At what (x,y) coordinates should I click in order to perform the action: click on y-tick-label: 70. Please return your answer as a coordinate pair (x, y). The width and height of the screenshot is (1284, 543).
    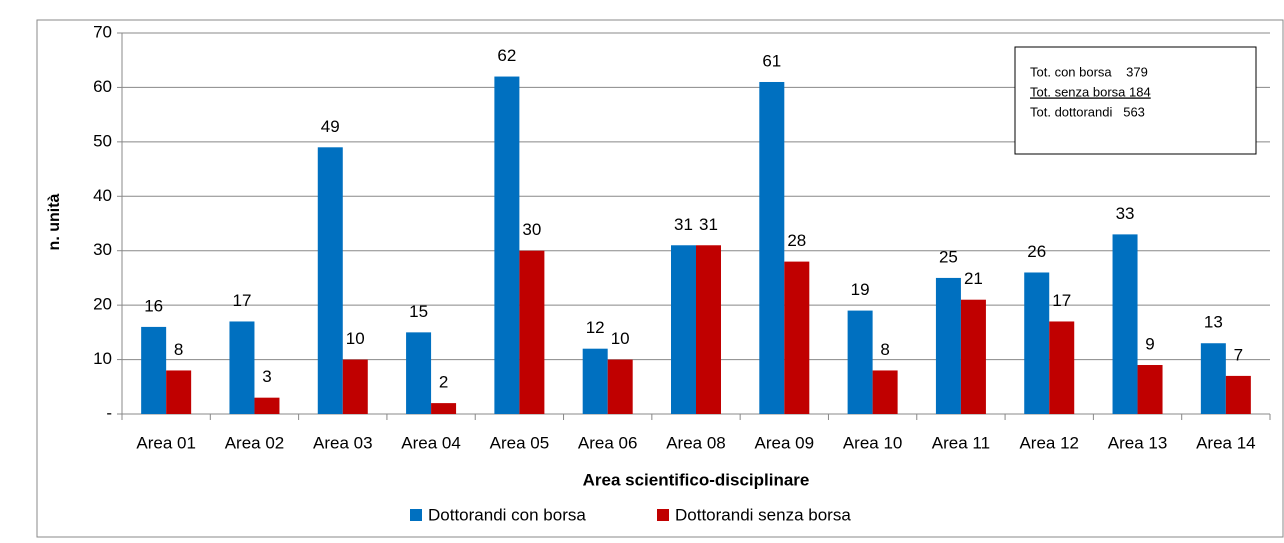
    Looking at the image, I should click on (102, 31).